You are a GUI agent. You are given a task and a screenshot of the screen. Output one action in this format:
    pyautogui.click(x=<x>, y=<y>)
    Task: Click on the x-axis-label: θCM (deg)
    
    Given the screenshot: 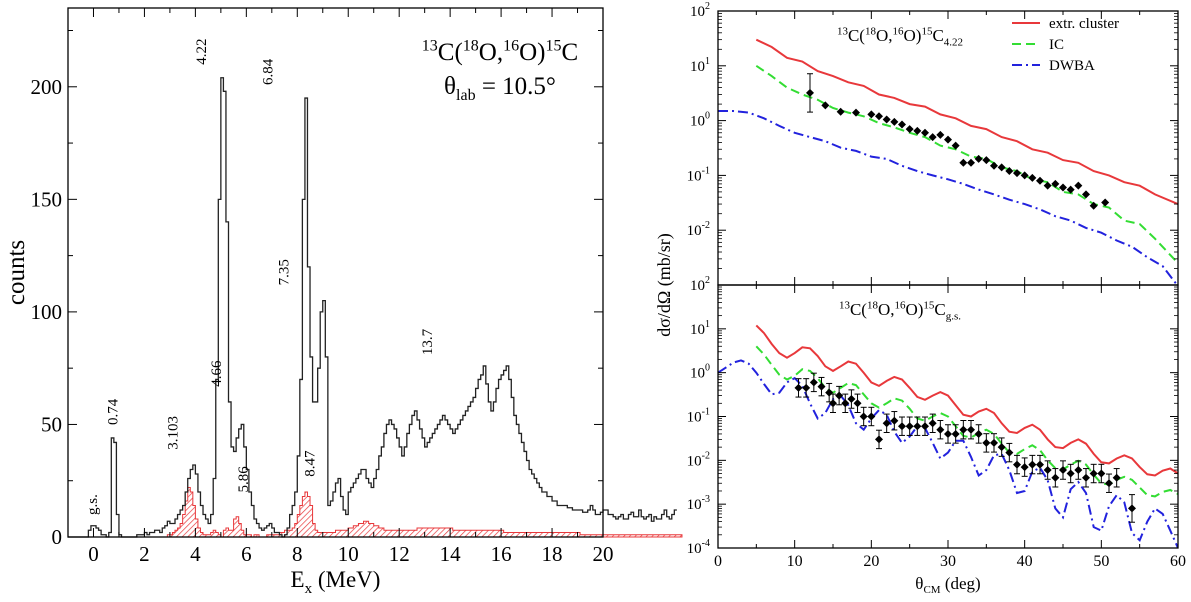 What is the action you would take?
    pyautogui.click(x=947, y=585)
    